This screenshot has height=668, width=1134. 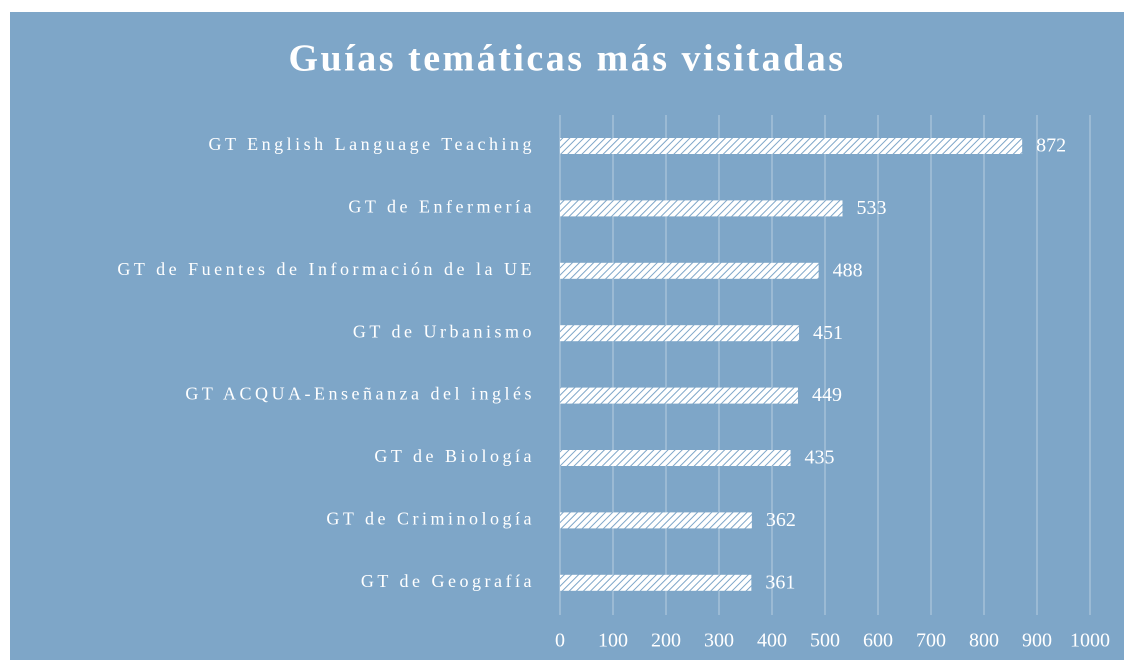 What do you see at coordinates (560, 641) in the screenshot?
I see `x-tick-label: 0` at bounding box center [560, 641].